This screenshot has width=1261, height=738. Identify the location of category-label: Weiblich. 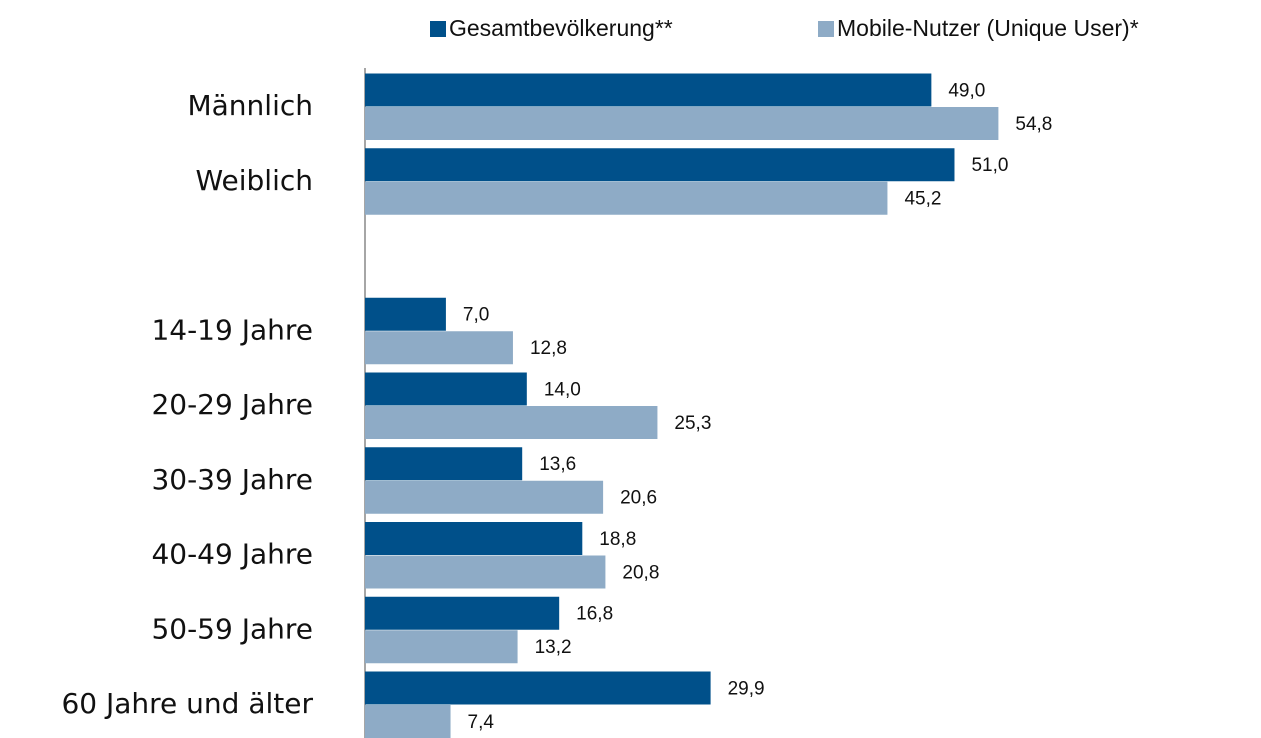
(254, 180).